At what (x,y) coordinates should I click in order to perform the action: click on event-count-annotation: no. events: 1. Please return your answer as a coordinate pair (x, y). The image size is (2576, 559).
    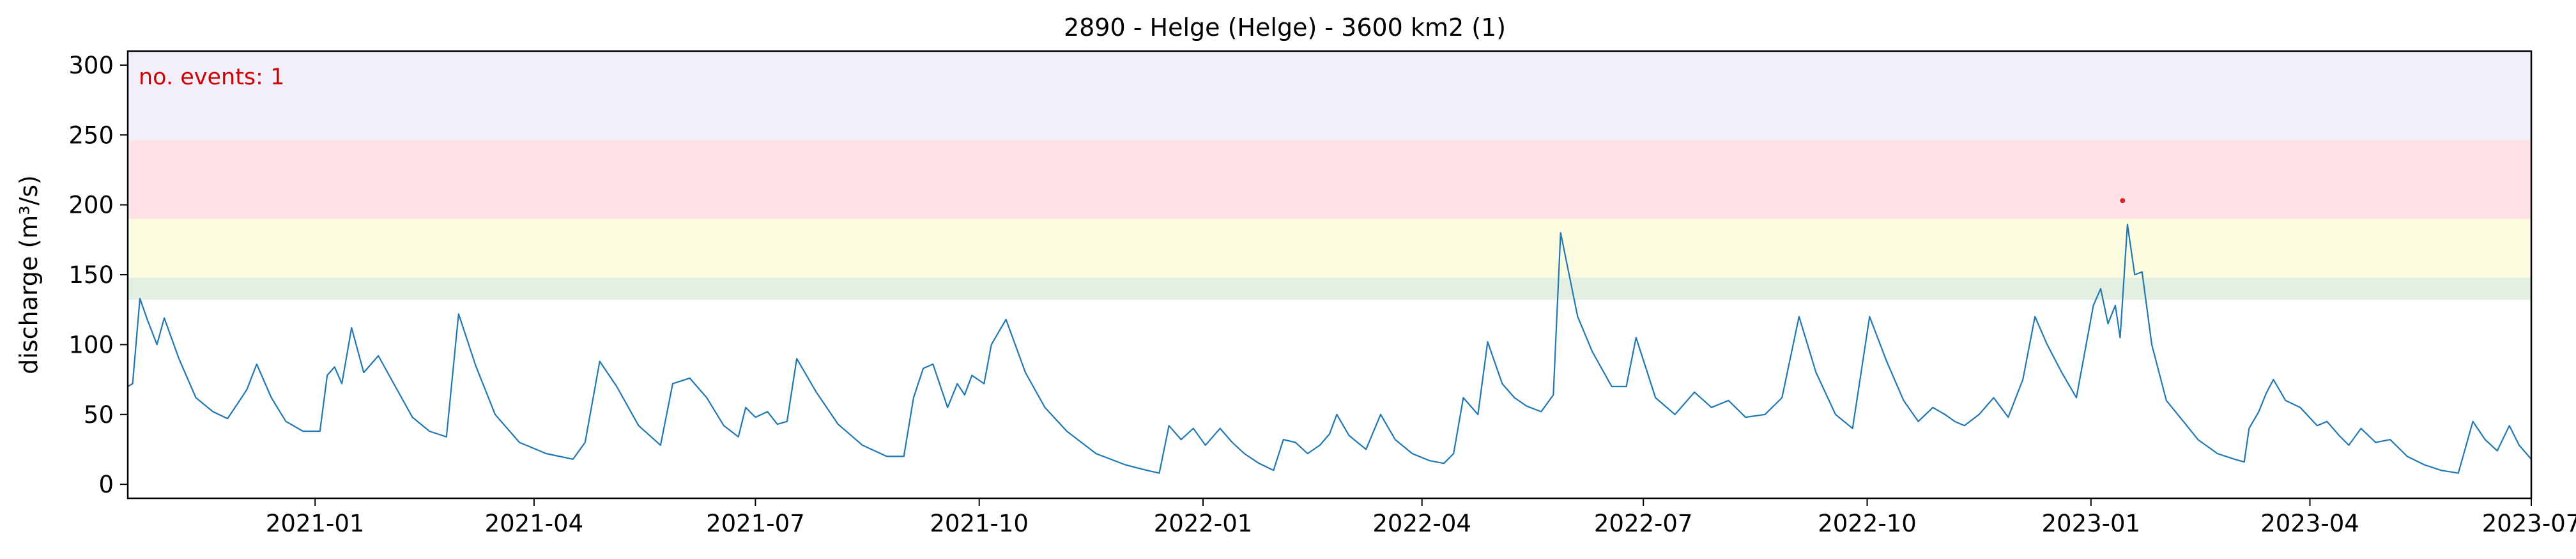
    Looking at the image, I should click on (211, 77).